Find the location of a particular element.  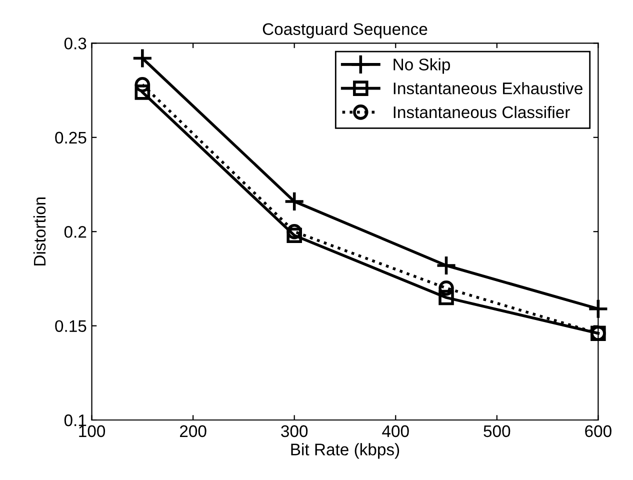

y-tick-label: 0.3 is located at coordinates (75, 44).